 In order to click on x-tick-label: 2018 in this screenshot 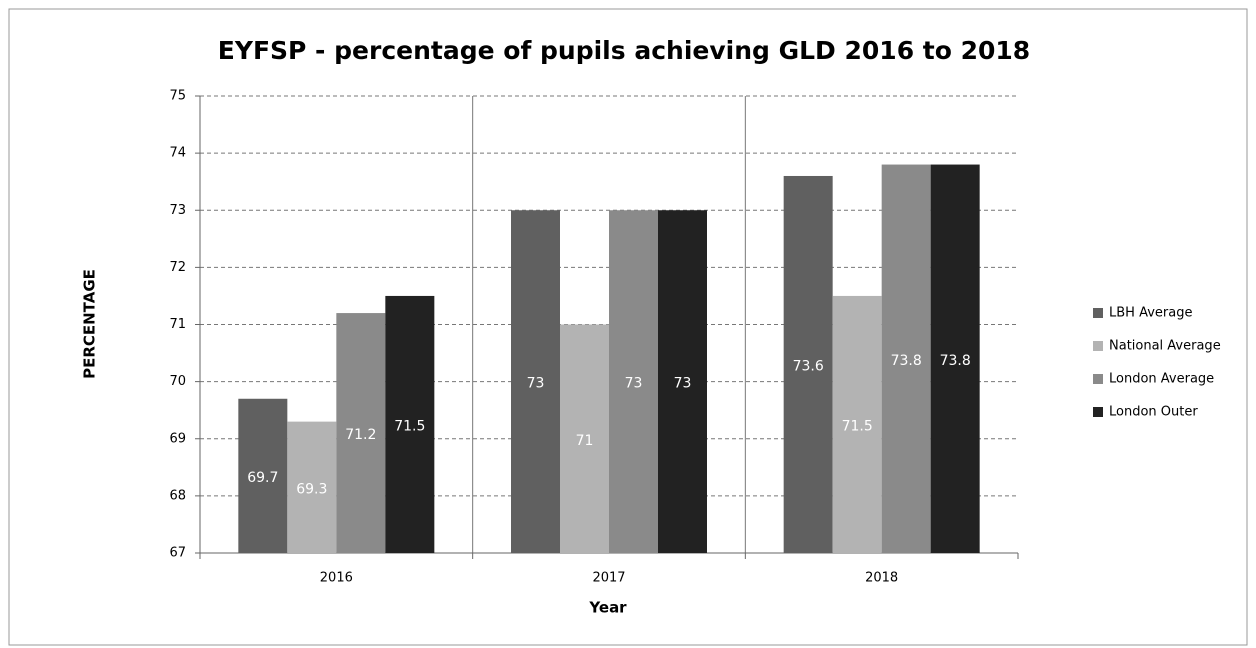, I will do `click(881, 578)`.